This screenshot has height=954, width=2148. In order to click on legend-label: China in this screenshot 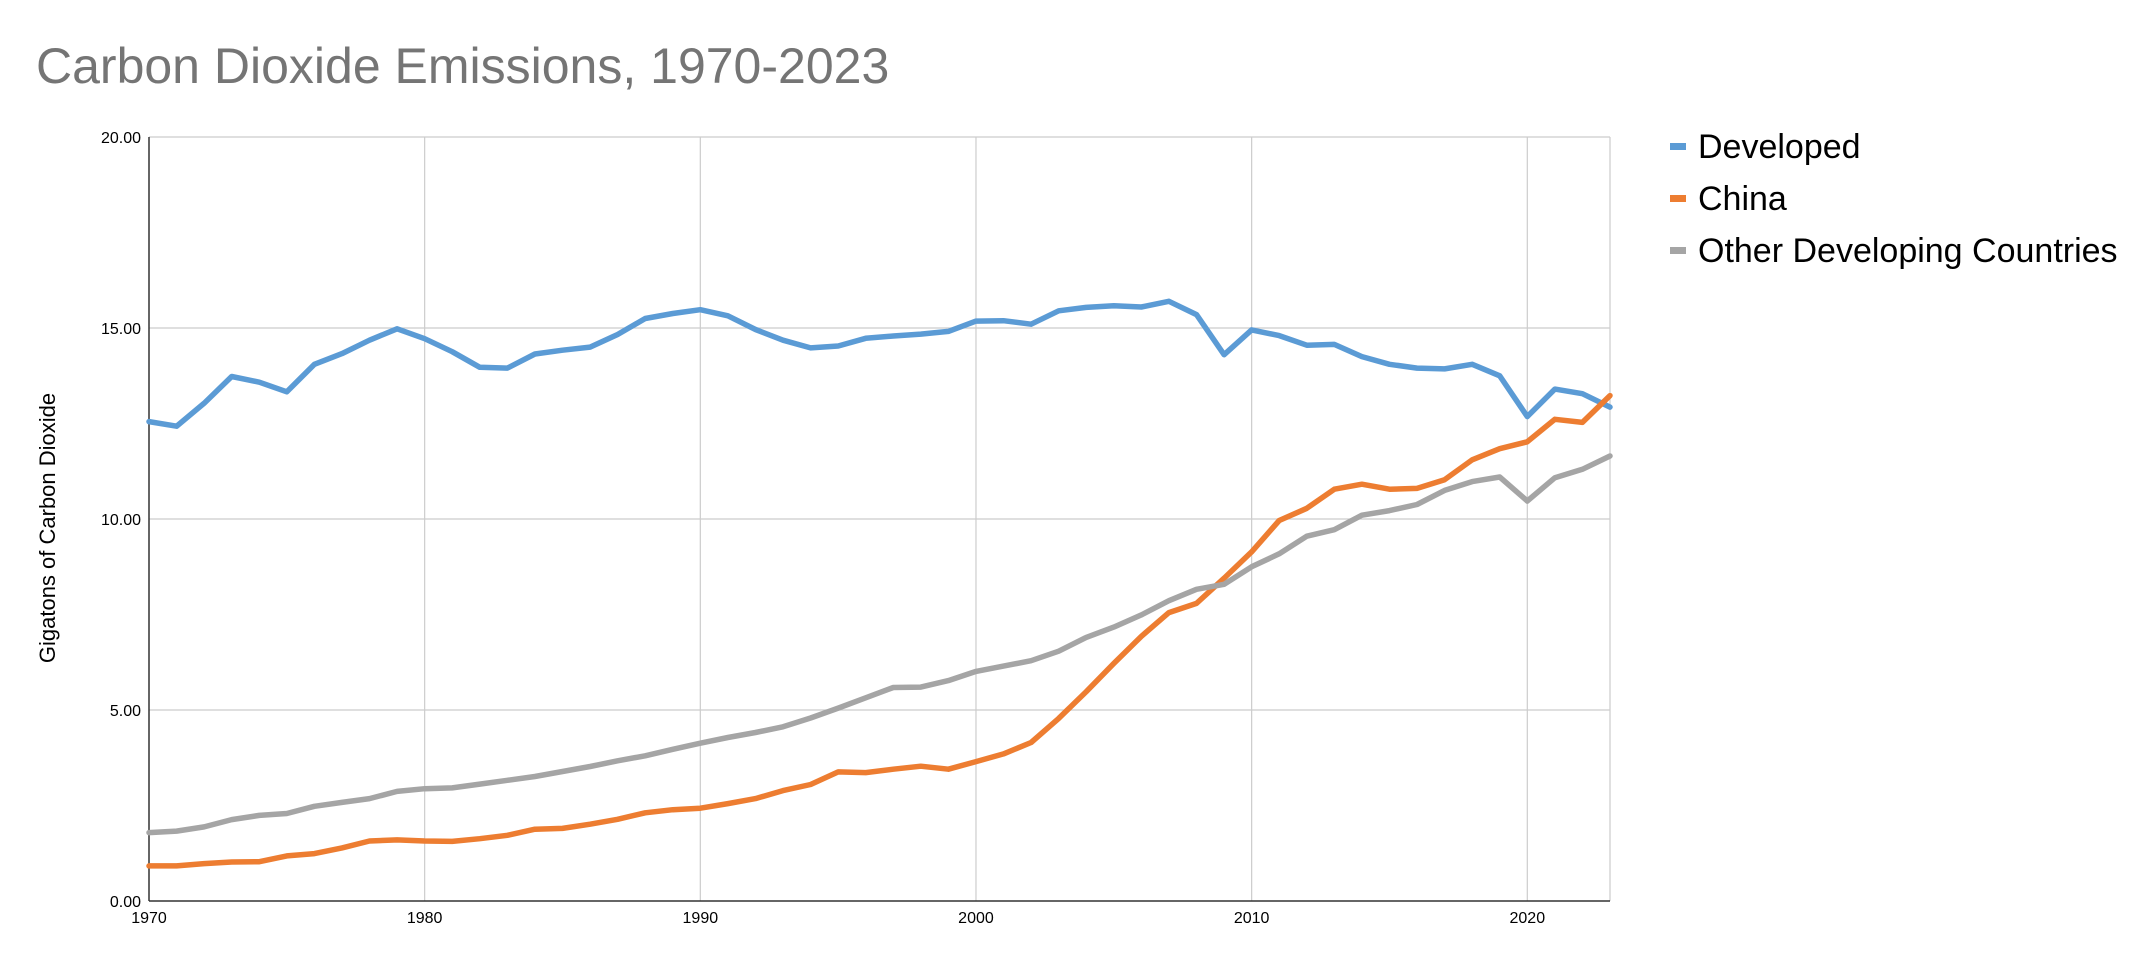, I will do `click(1742, 199)`.